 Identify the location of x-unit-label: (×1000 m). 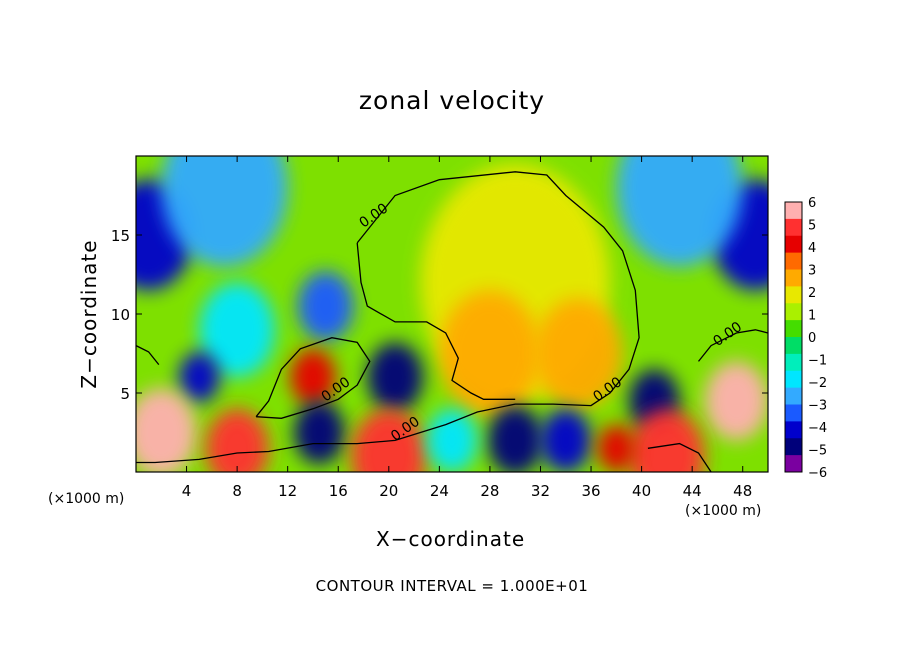
(86, 499).